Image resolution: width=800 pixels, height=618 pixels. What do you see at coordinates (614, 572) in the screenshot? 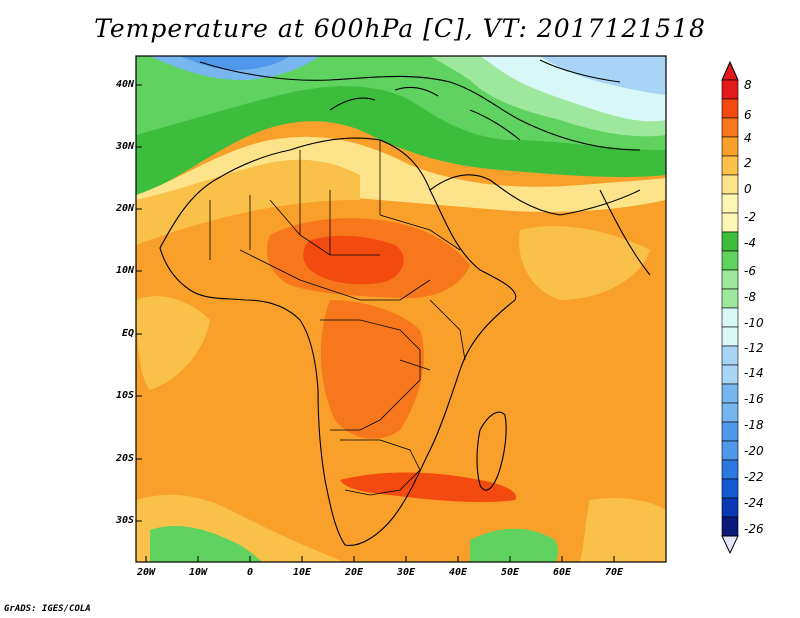
I see `lon-label: 70E` at bounding box center [614, 572].